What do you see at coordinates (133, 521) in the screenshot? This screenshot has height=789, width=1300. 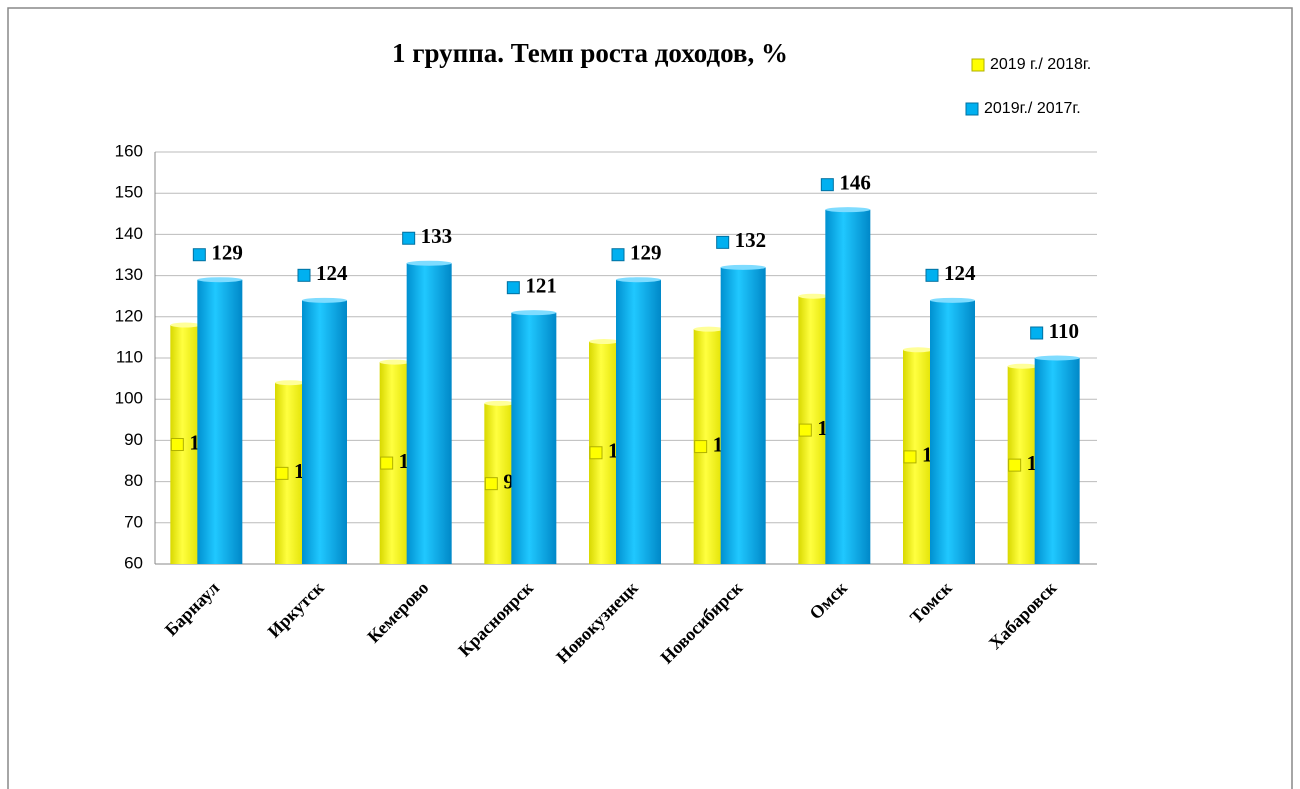 I see `y-tick-label: 70` at bounding box center [133, 521].